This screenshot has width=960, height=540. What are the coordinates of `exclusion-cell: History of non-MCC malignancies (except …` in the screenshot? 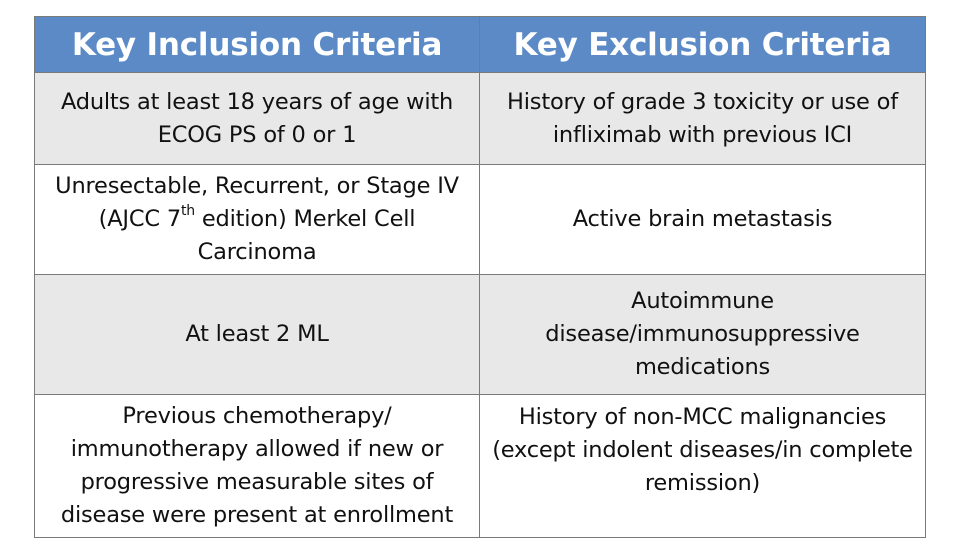 It's located at (702, 466).